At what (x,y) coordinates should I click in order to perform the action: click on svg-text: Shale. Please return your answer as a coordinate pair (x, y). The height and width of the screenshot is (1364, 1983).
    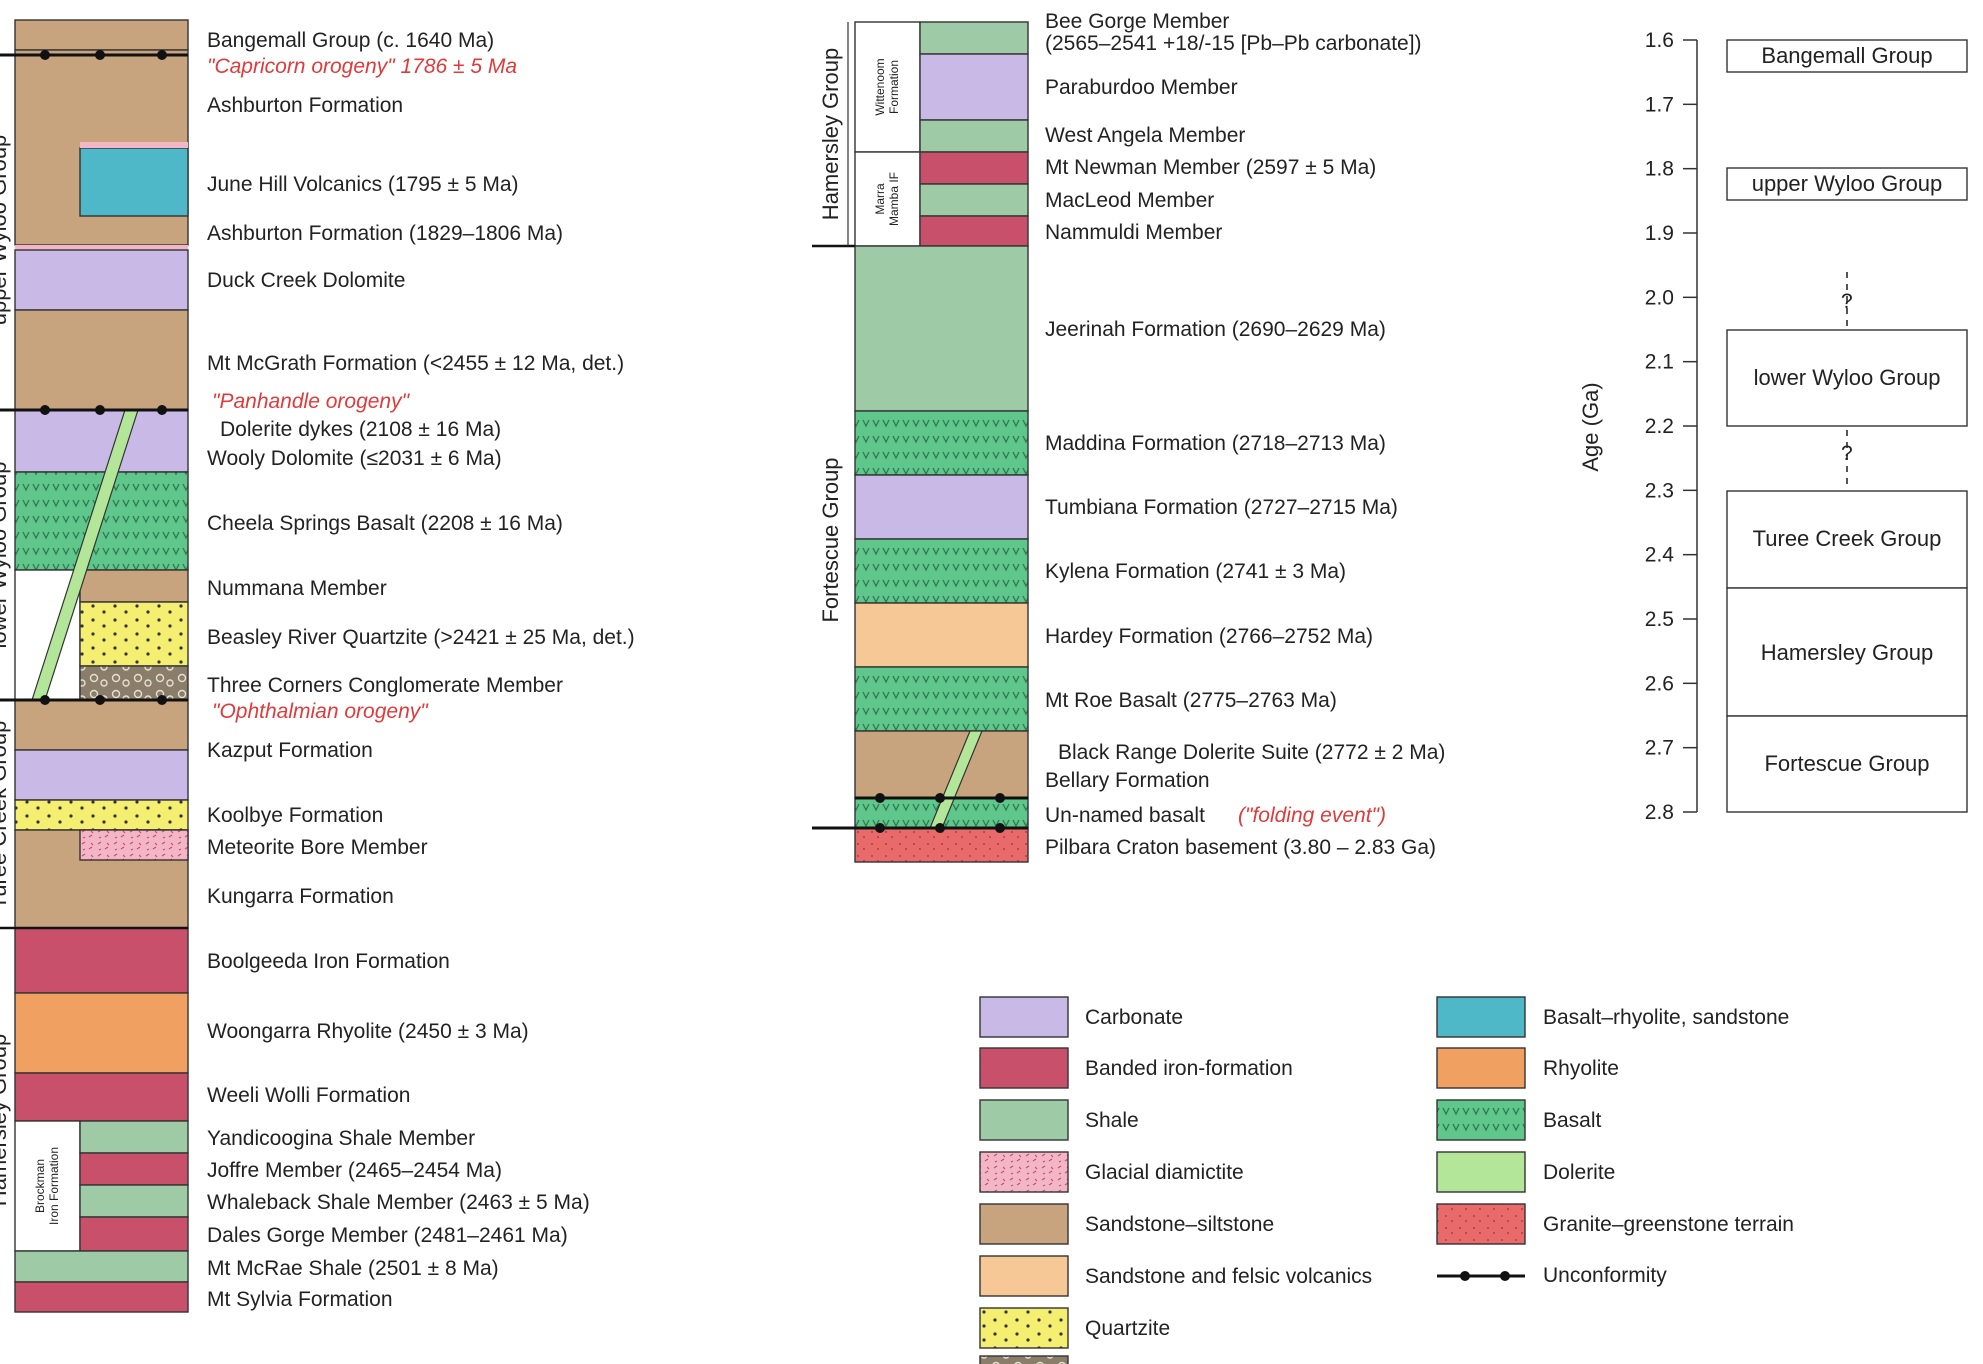
    Looking at the image, I should click on (1112, 1120).